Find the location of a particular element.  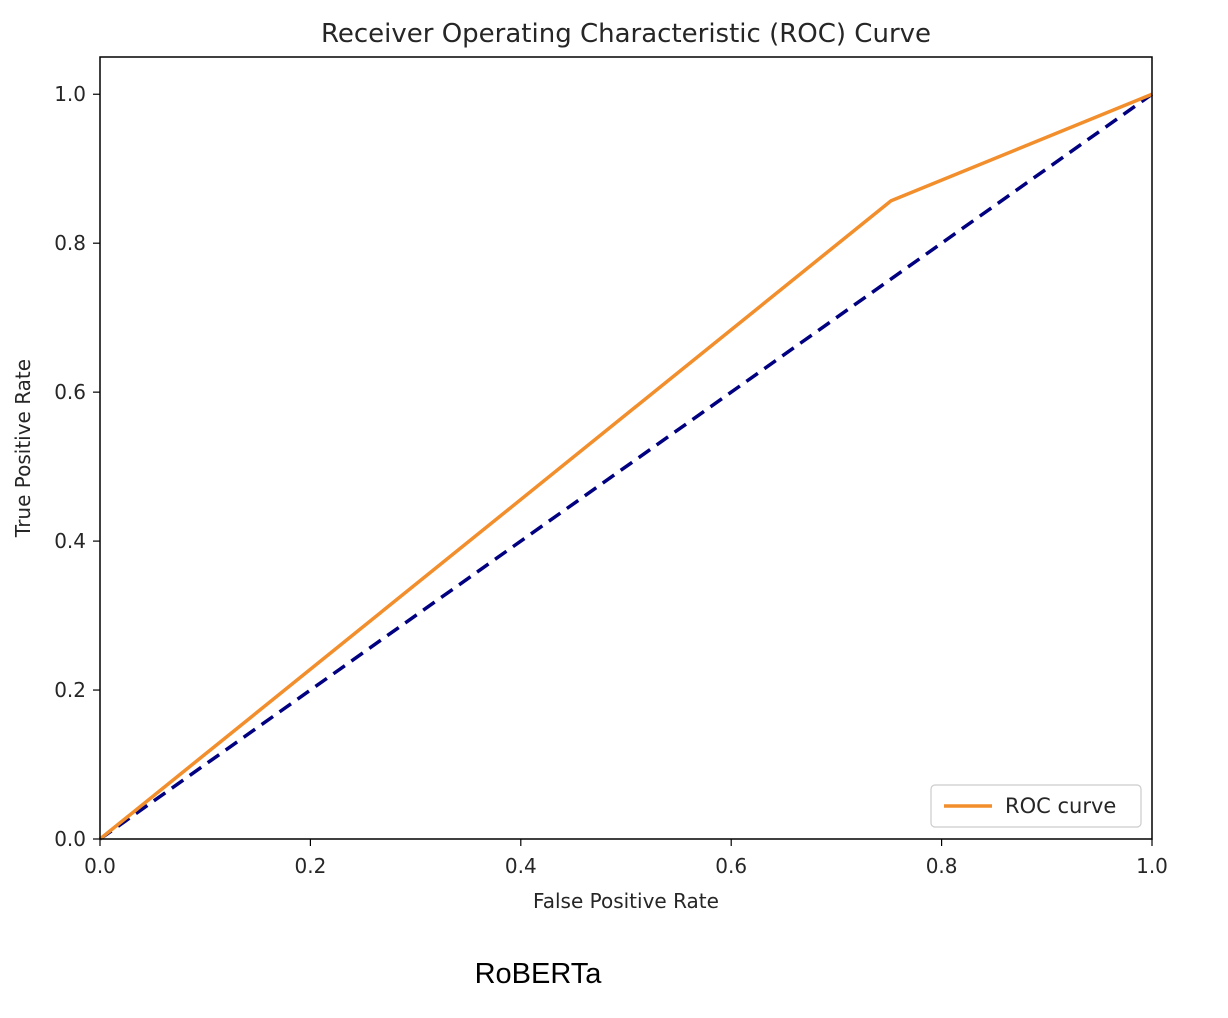

y-tick-label: 0.8 is located at coordinates (70, 243).